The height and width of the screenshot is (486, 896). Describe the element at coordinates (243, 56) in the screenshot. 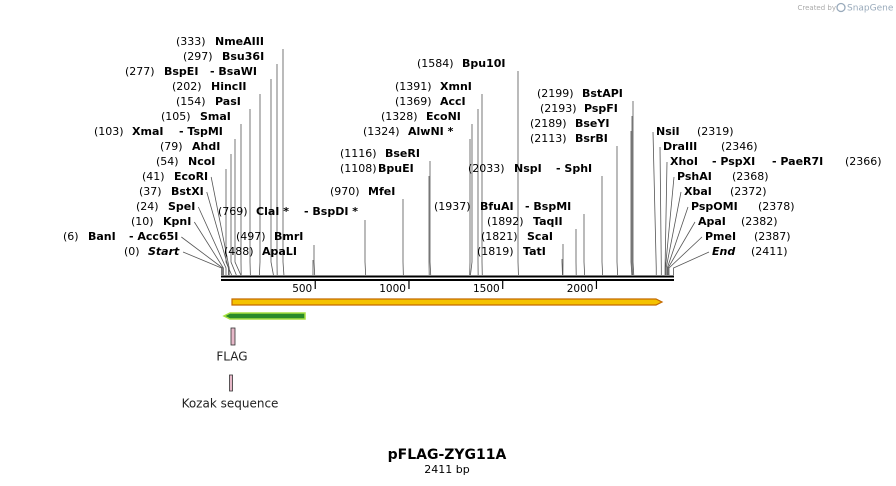

I see `enzyme-name: Bsu36I` at that location.